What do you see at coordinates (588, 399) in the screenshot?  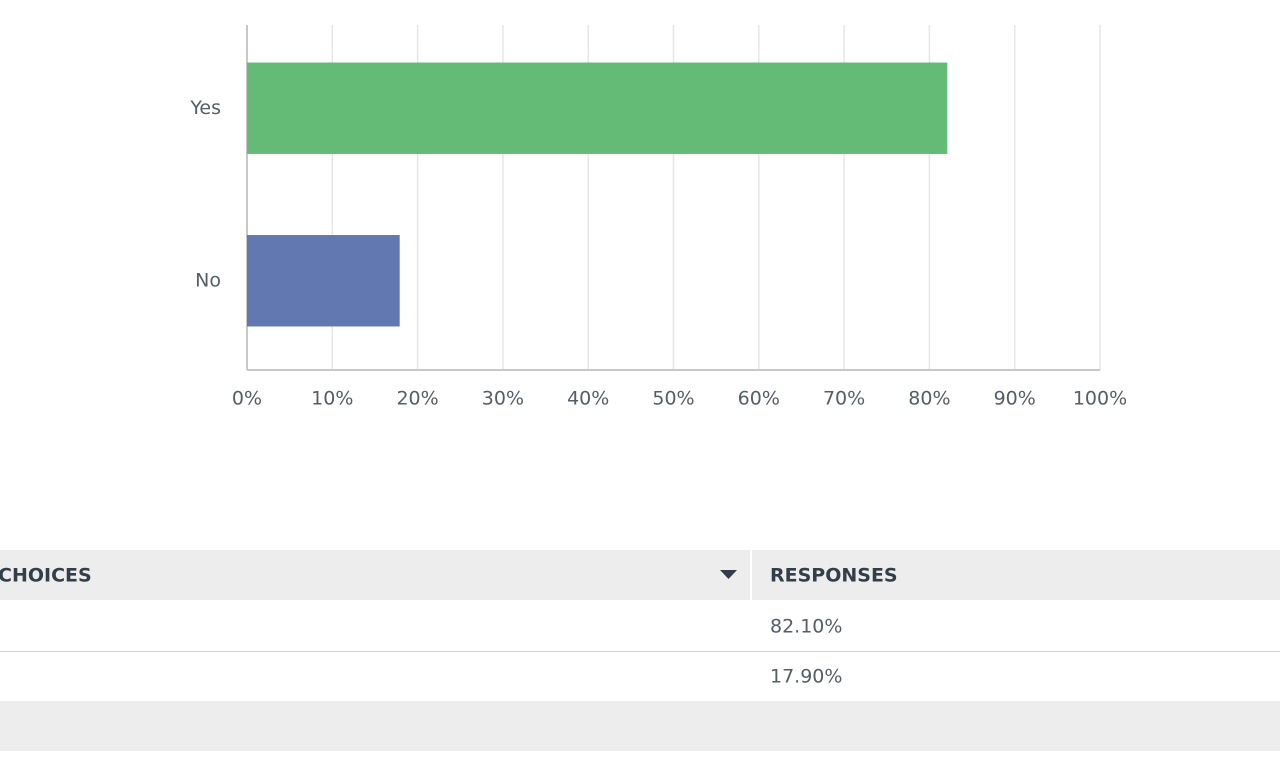 I see `x-tick-label: 40%` at bounding box center [588, 399].